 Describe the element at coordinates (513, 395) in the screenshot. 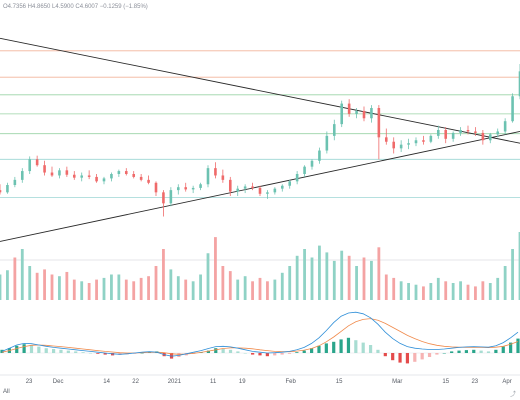

I see `share-icon: ⤴` at that location.